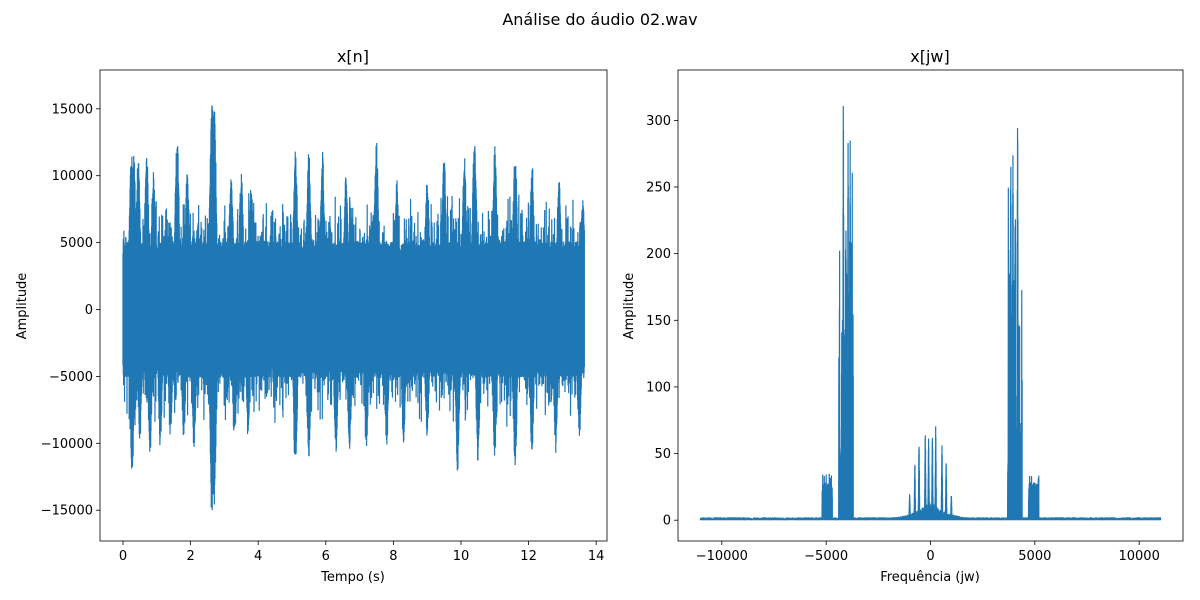 This screenshot has height=600, width=1200. I want to click on y-tick-label: 100, so click(658, 387).